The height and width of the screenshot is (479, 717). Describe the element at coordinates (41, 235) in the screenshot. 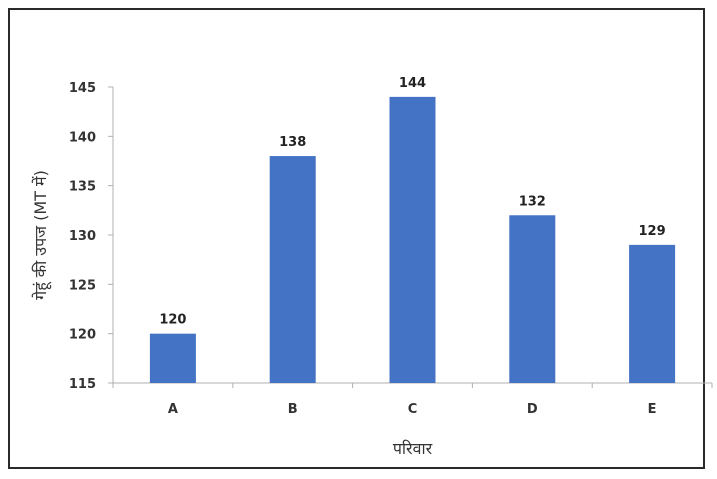

I see `y-axis-title: गेहूं की उपज (MT में)` at that location.